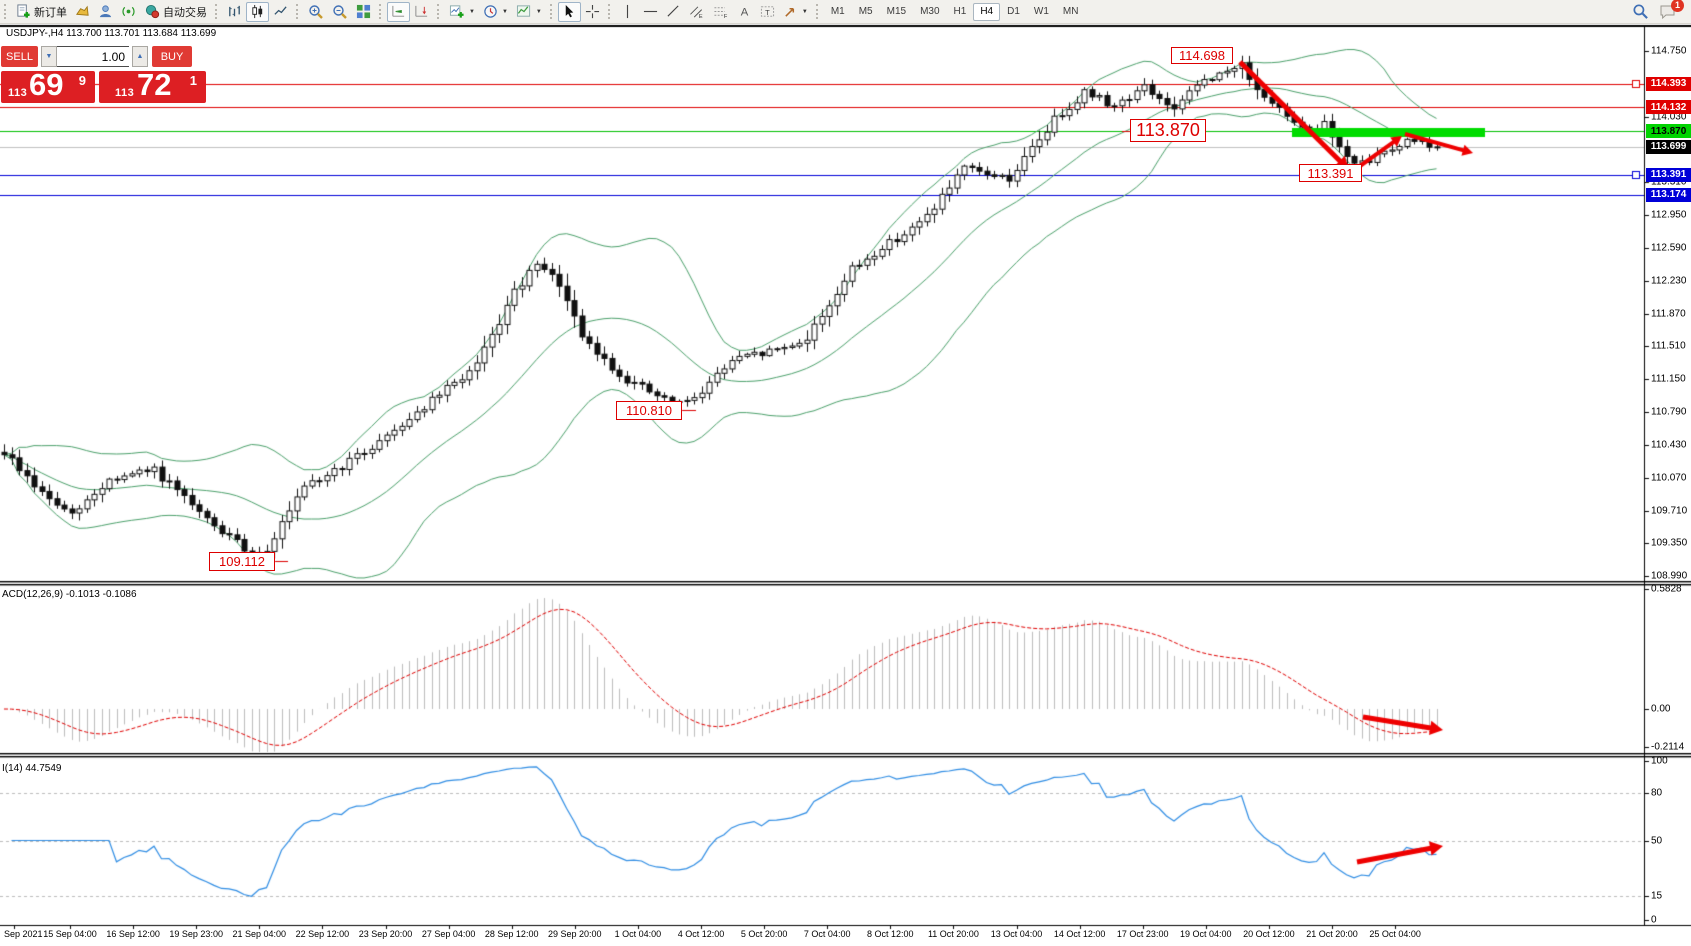  I want to click on zoom-out-button, so click(340, 12).